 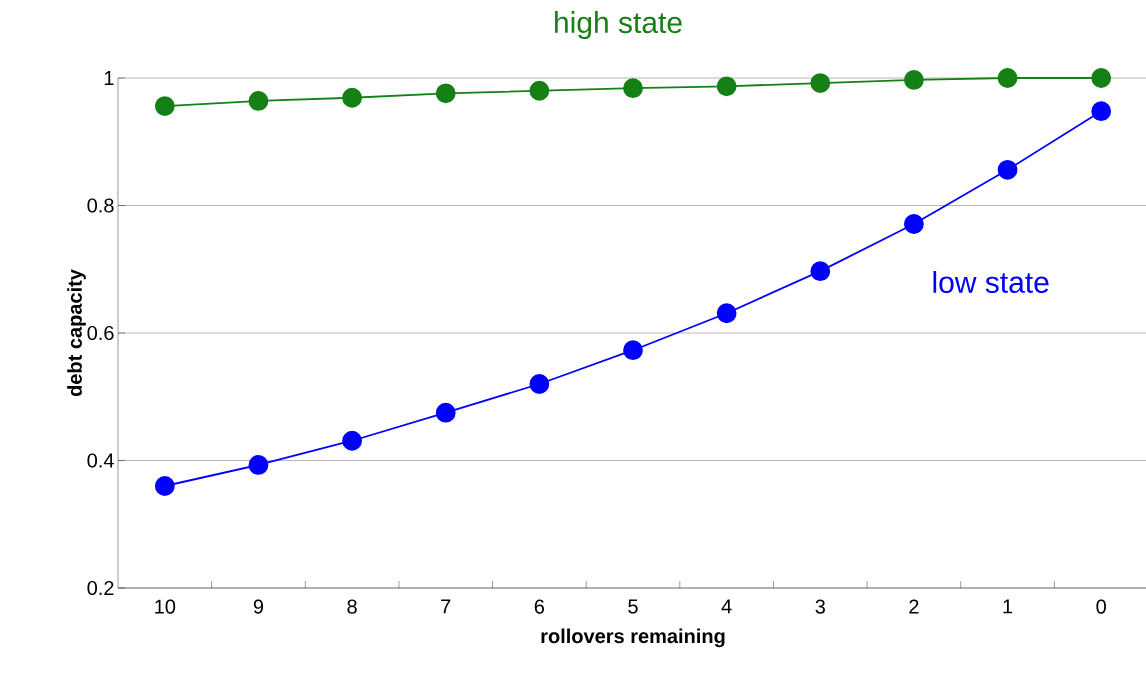 What do you see at coordinates (165, 606) in the screenshot?
I see `x-tick-label: 10` at bounding box center [165, 606].